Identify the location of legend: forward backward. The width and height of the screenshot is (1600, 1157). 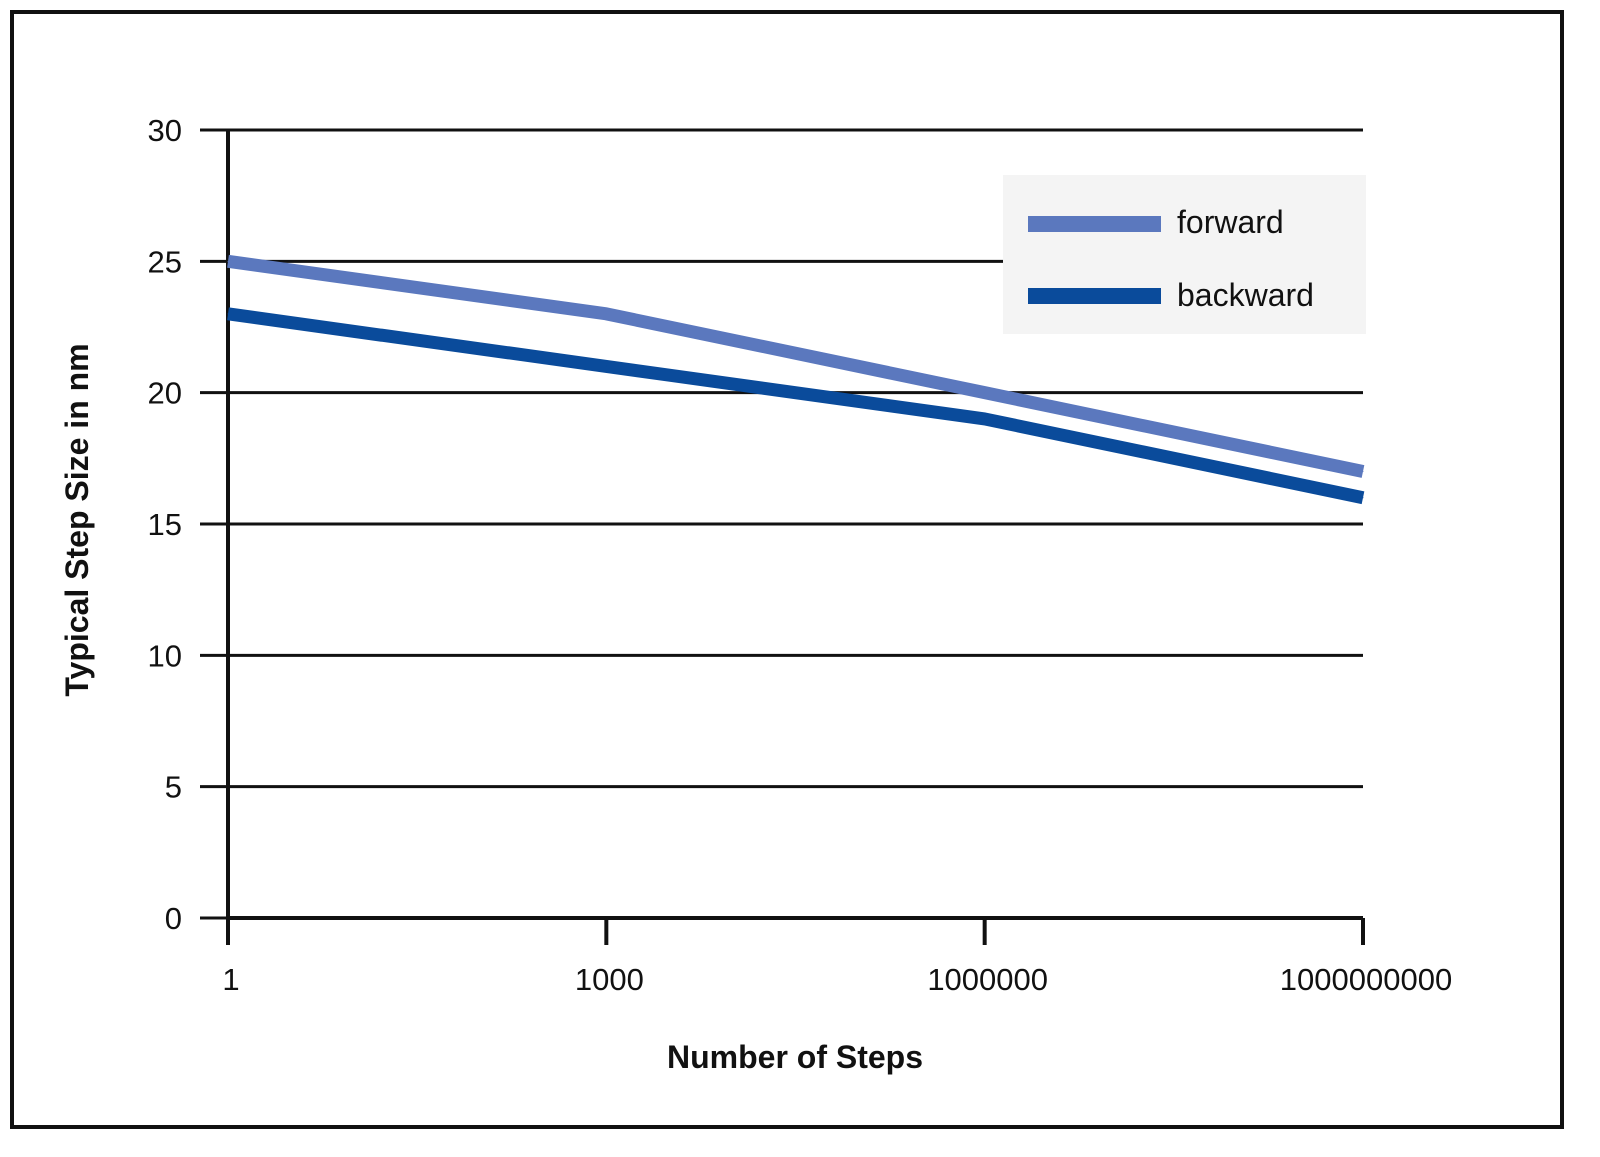
(1184, 254).